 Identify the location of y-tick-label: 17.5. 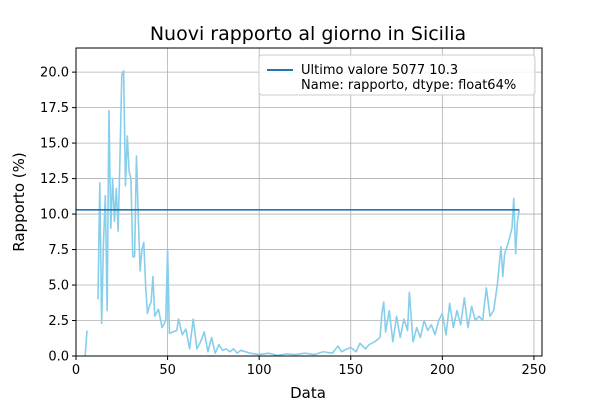
(54, 108).